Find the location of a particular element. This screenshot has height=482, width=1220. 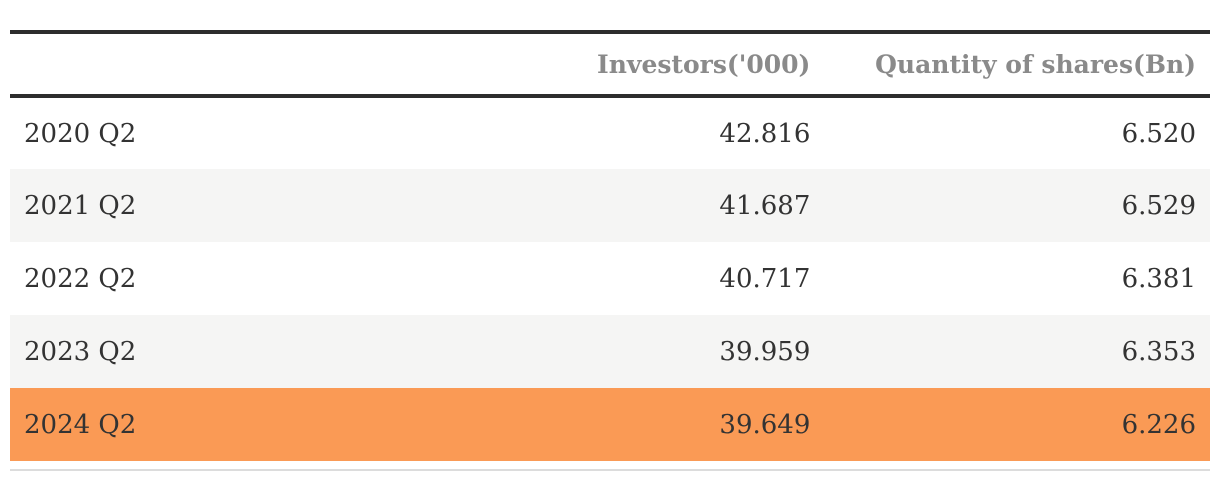

investors-cell: 39.959 is located at coordinates (765, 351).